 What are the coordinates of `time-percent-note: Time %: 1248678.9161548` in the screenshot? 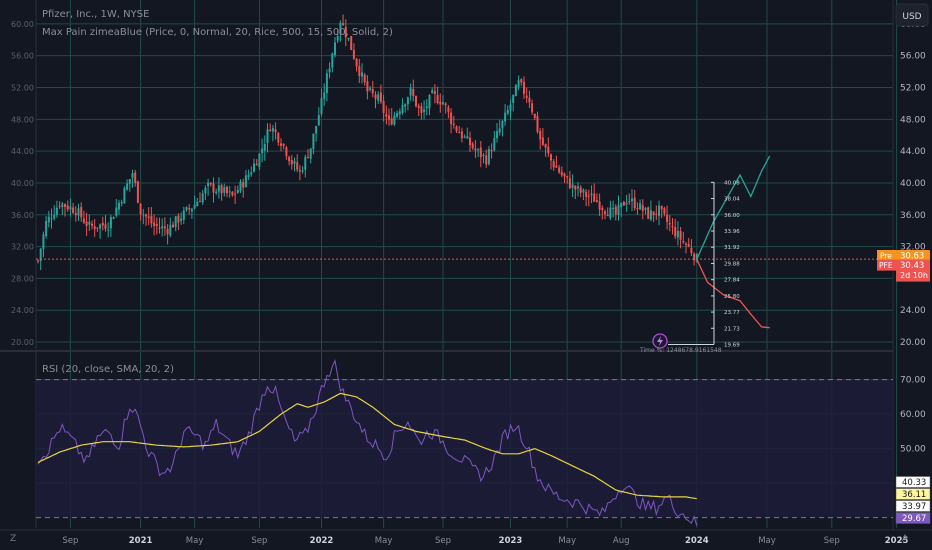 It's located at (680, 350).